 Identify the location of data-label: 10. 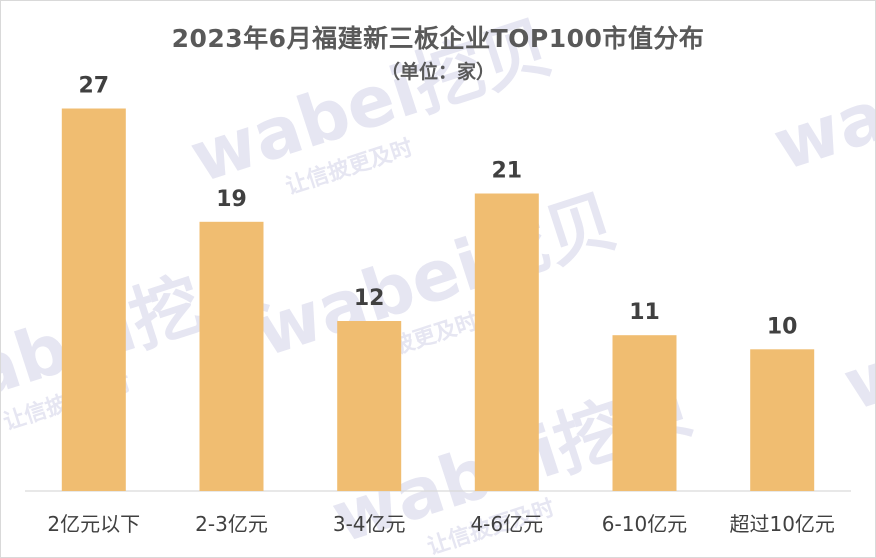
(782, 326).